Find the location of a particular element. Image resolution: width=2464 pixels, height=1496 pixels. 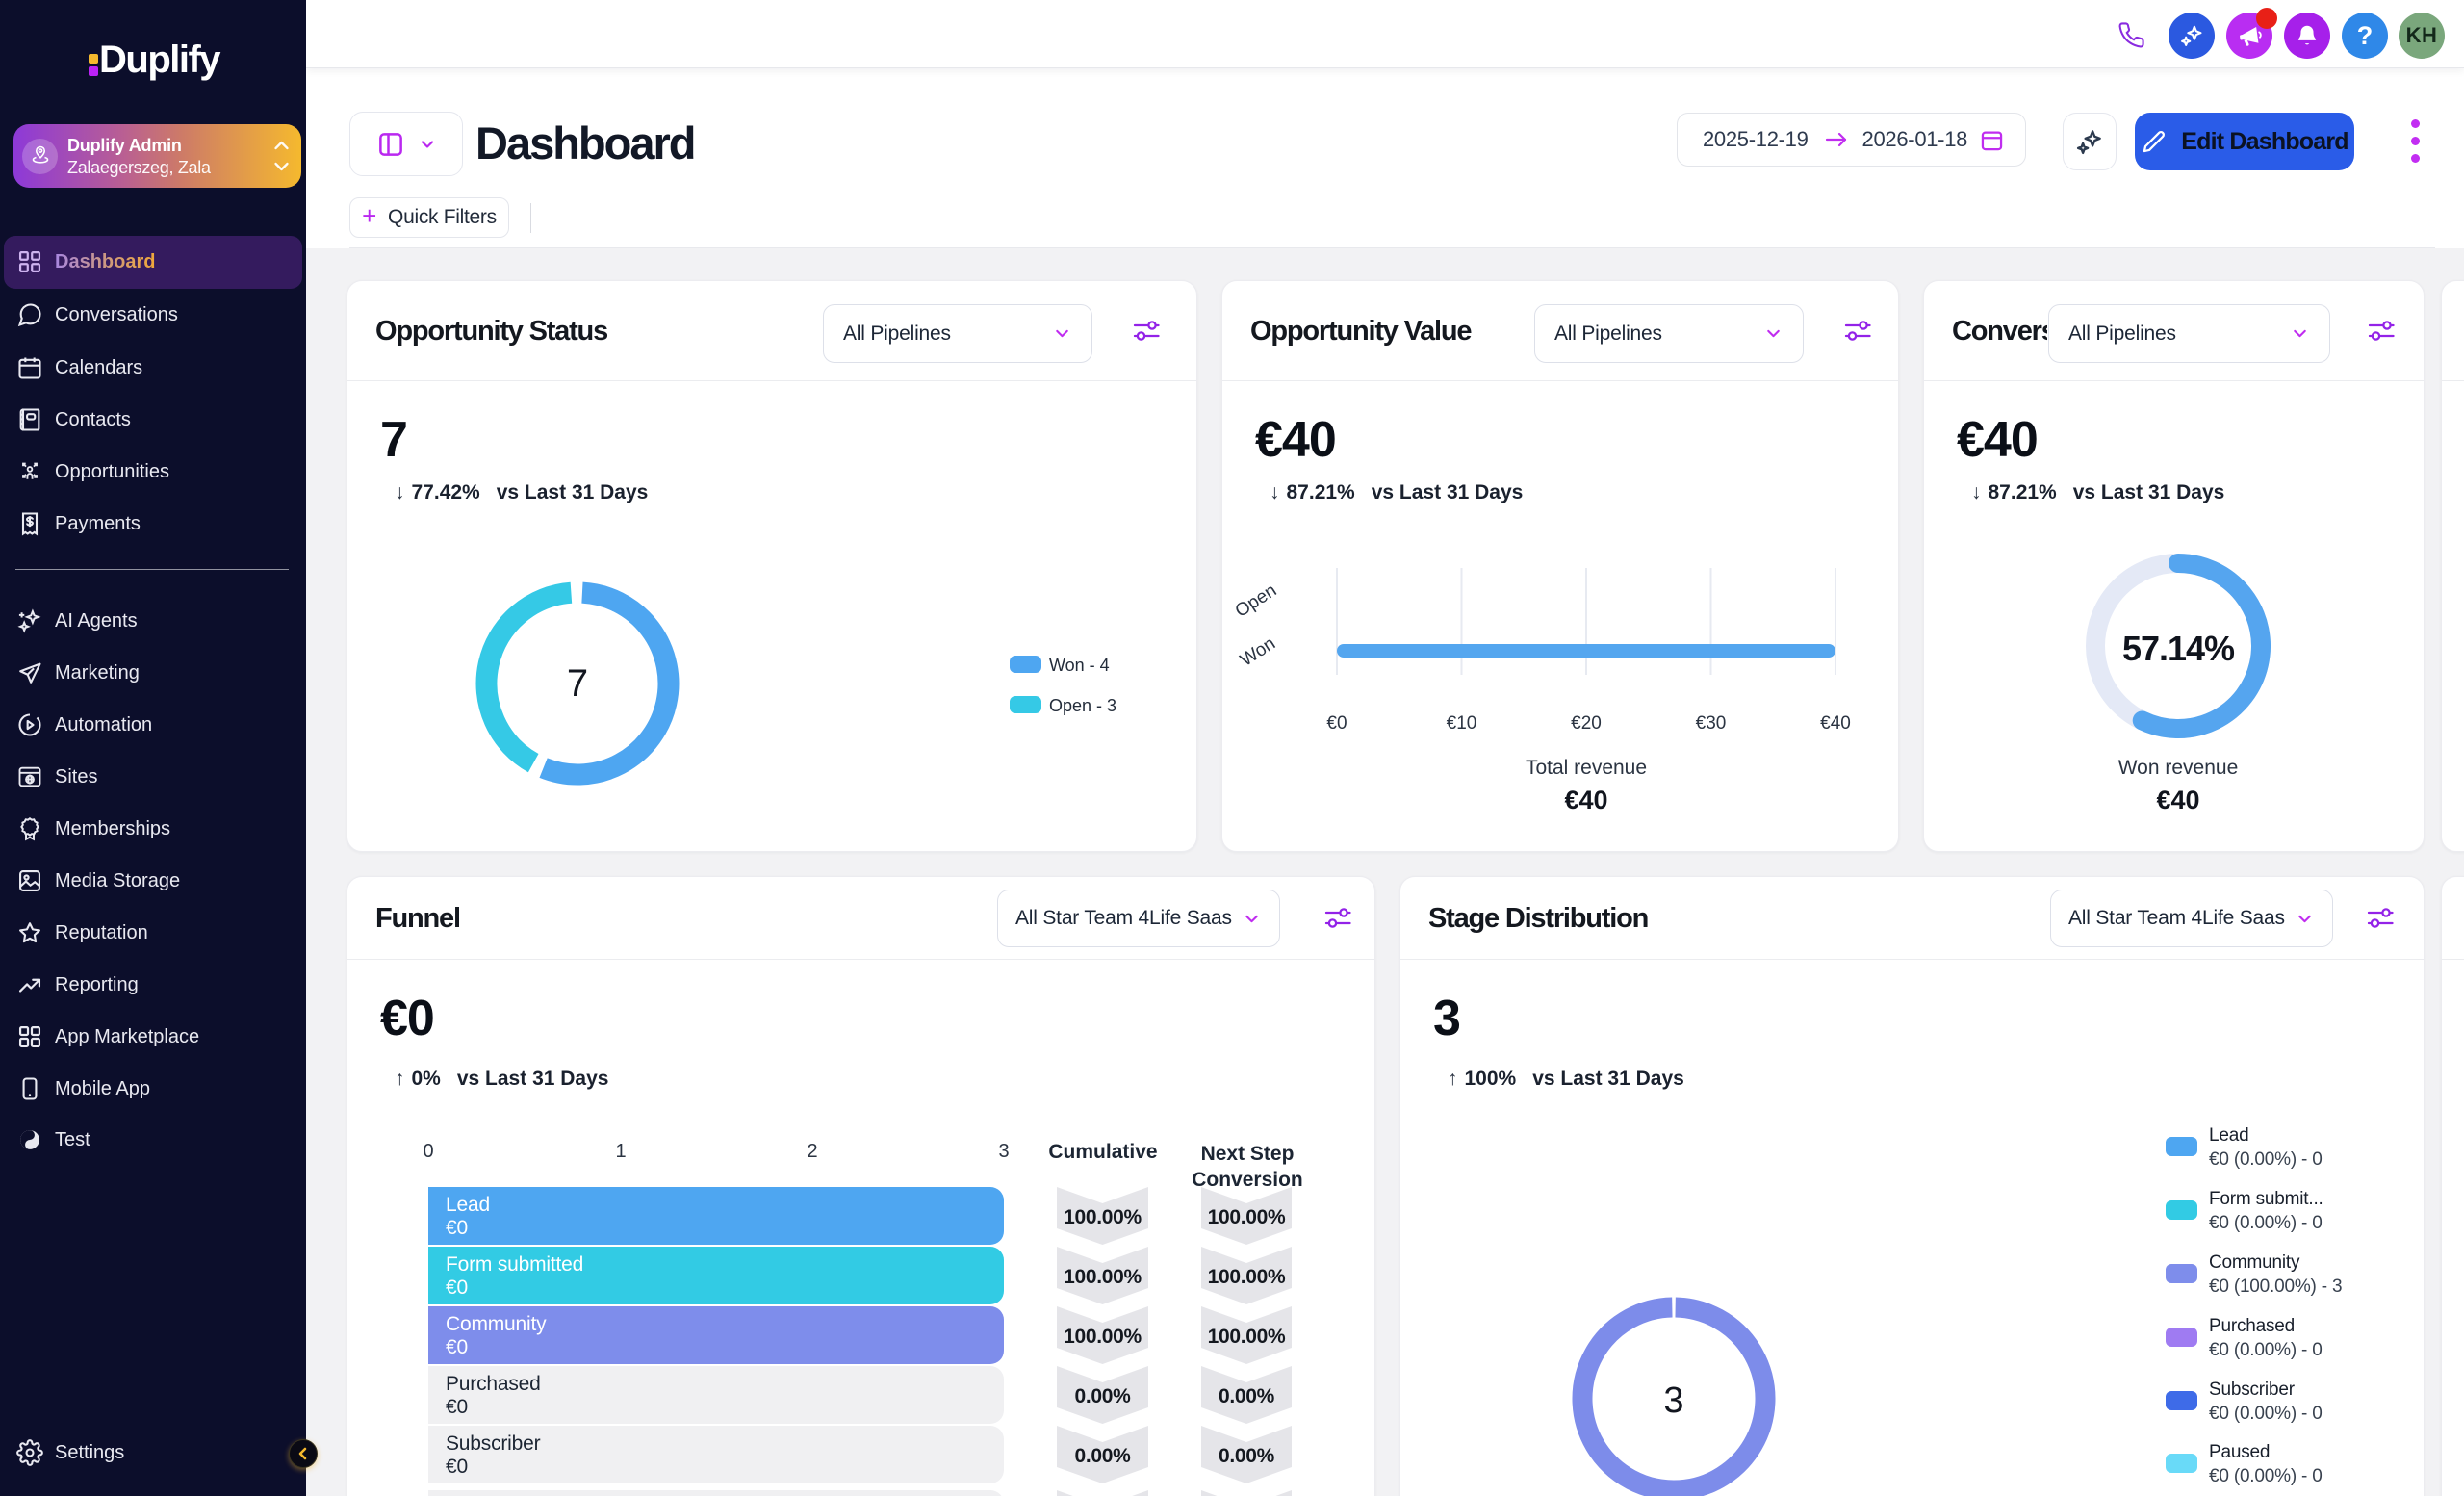

svg-text: €30 is located at coordinates (1711, 724).